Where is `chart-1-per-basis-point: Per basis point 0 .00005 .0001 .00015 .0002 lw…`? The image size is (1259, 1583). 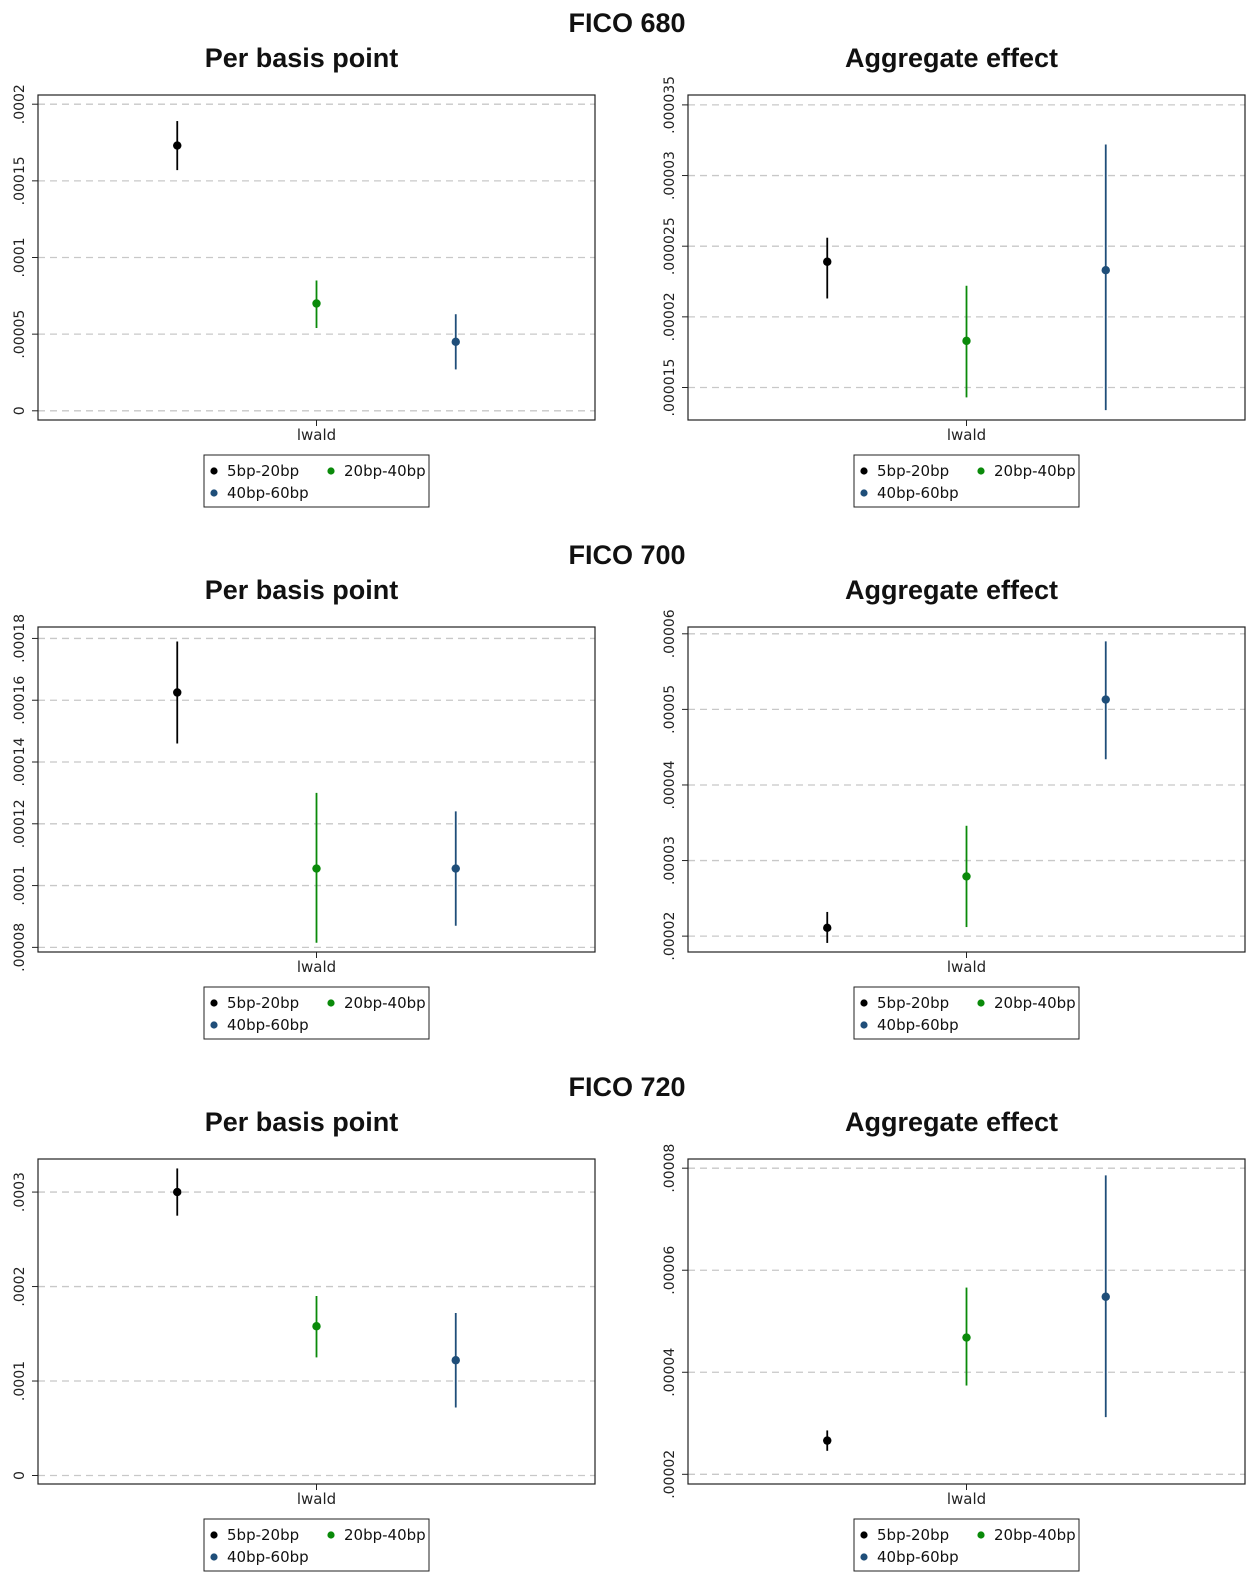 chart-1-per-basis-point: Per basis point 0 .00005 .0001 .00015 .0002 lw… is located at coordinates (304, 275).